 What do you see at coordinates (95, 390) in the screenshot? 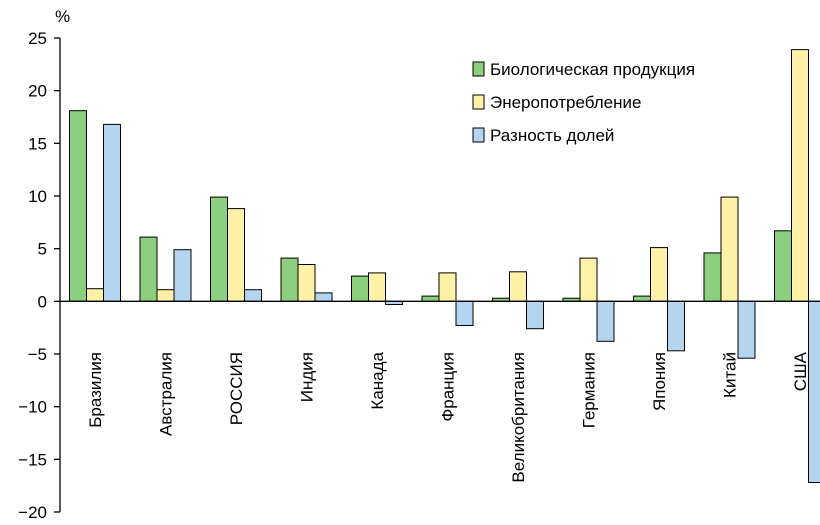
I see `category-label: Бразилия` at bounding box center [95, 390].